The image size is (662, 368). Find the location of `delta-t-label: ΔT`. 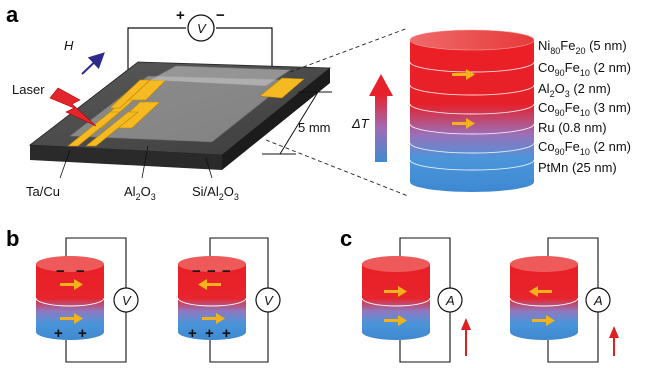

delta-t-label: ΔT is located at coordinates (360, 123).